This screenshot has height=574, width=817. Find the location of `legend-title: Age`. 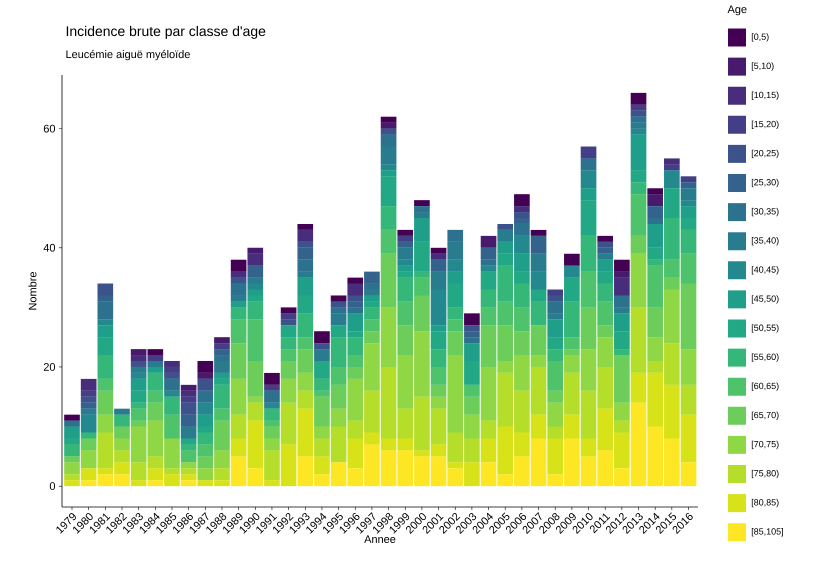

legend-title: Age is located at coordinates (737, 10).